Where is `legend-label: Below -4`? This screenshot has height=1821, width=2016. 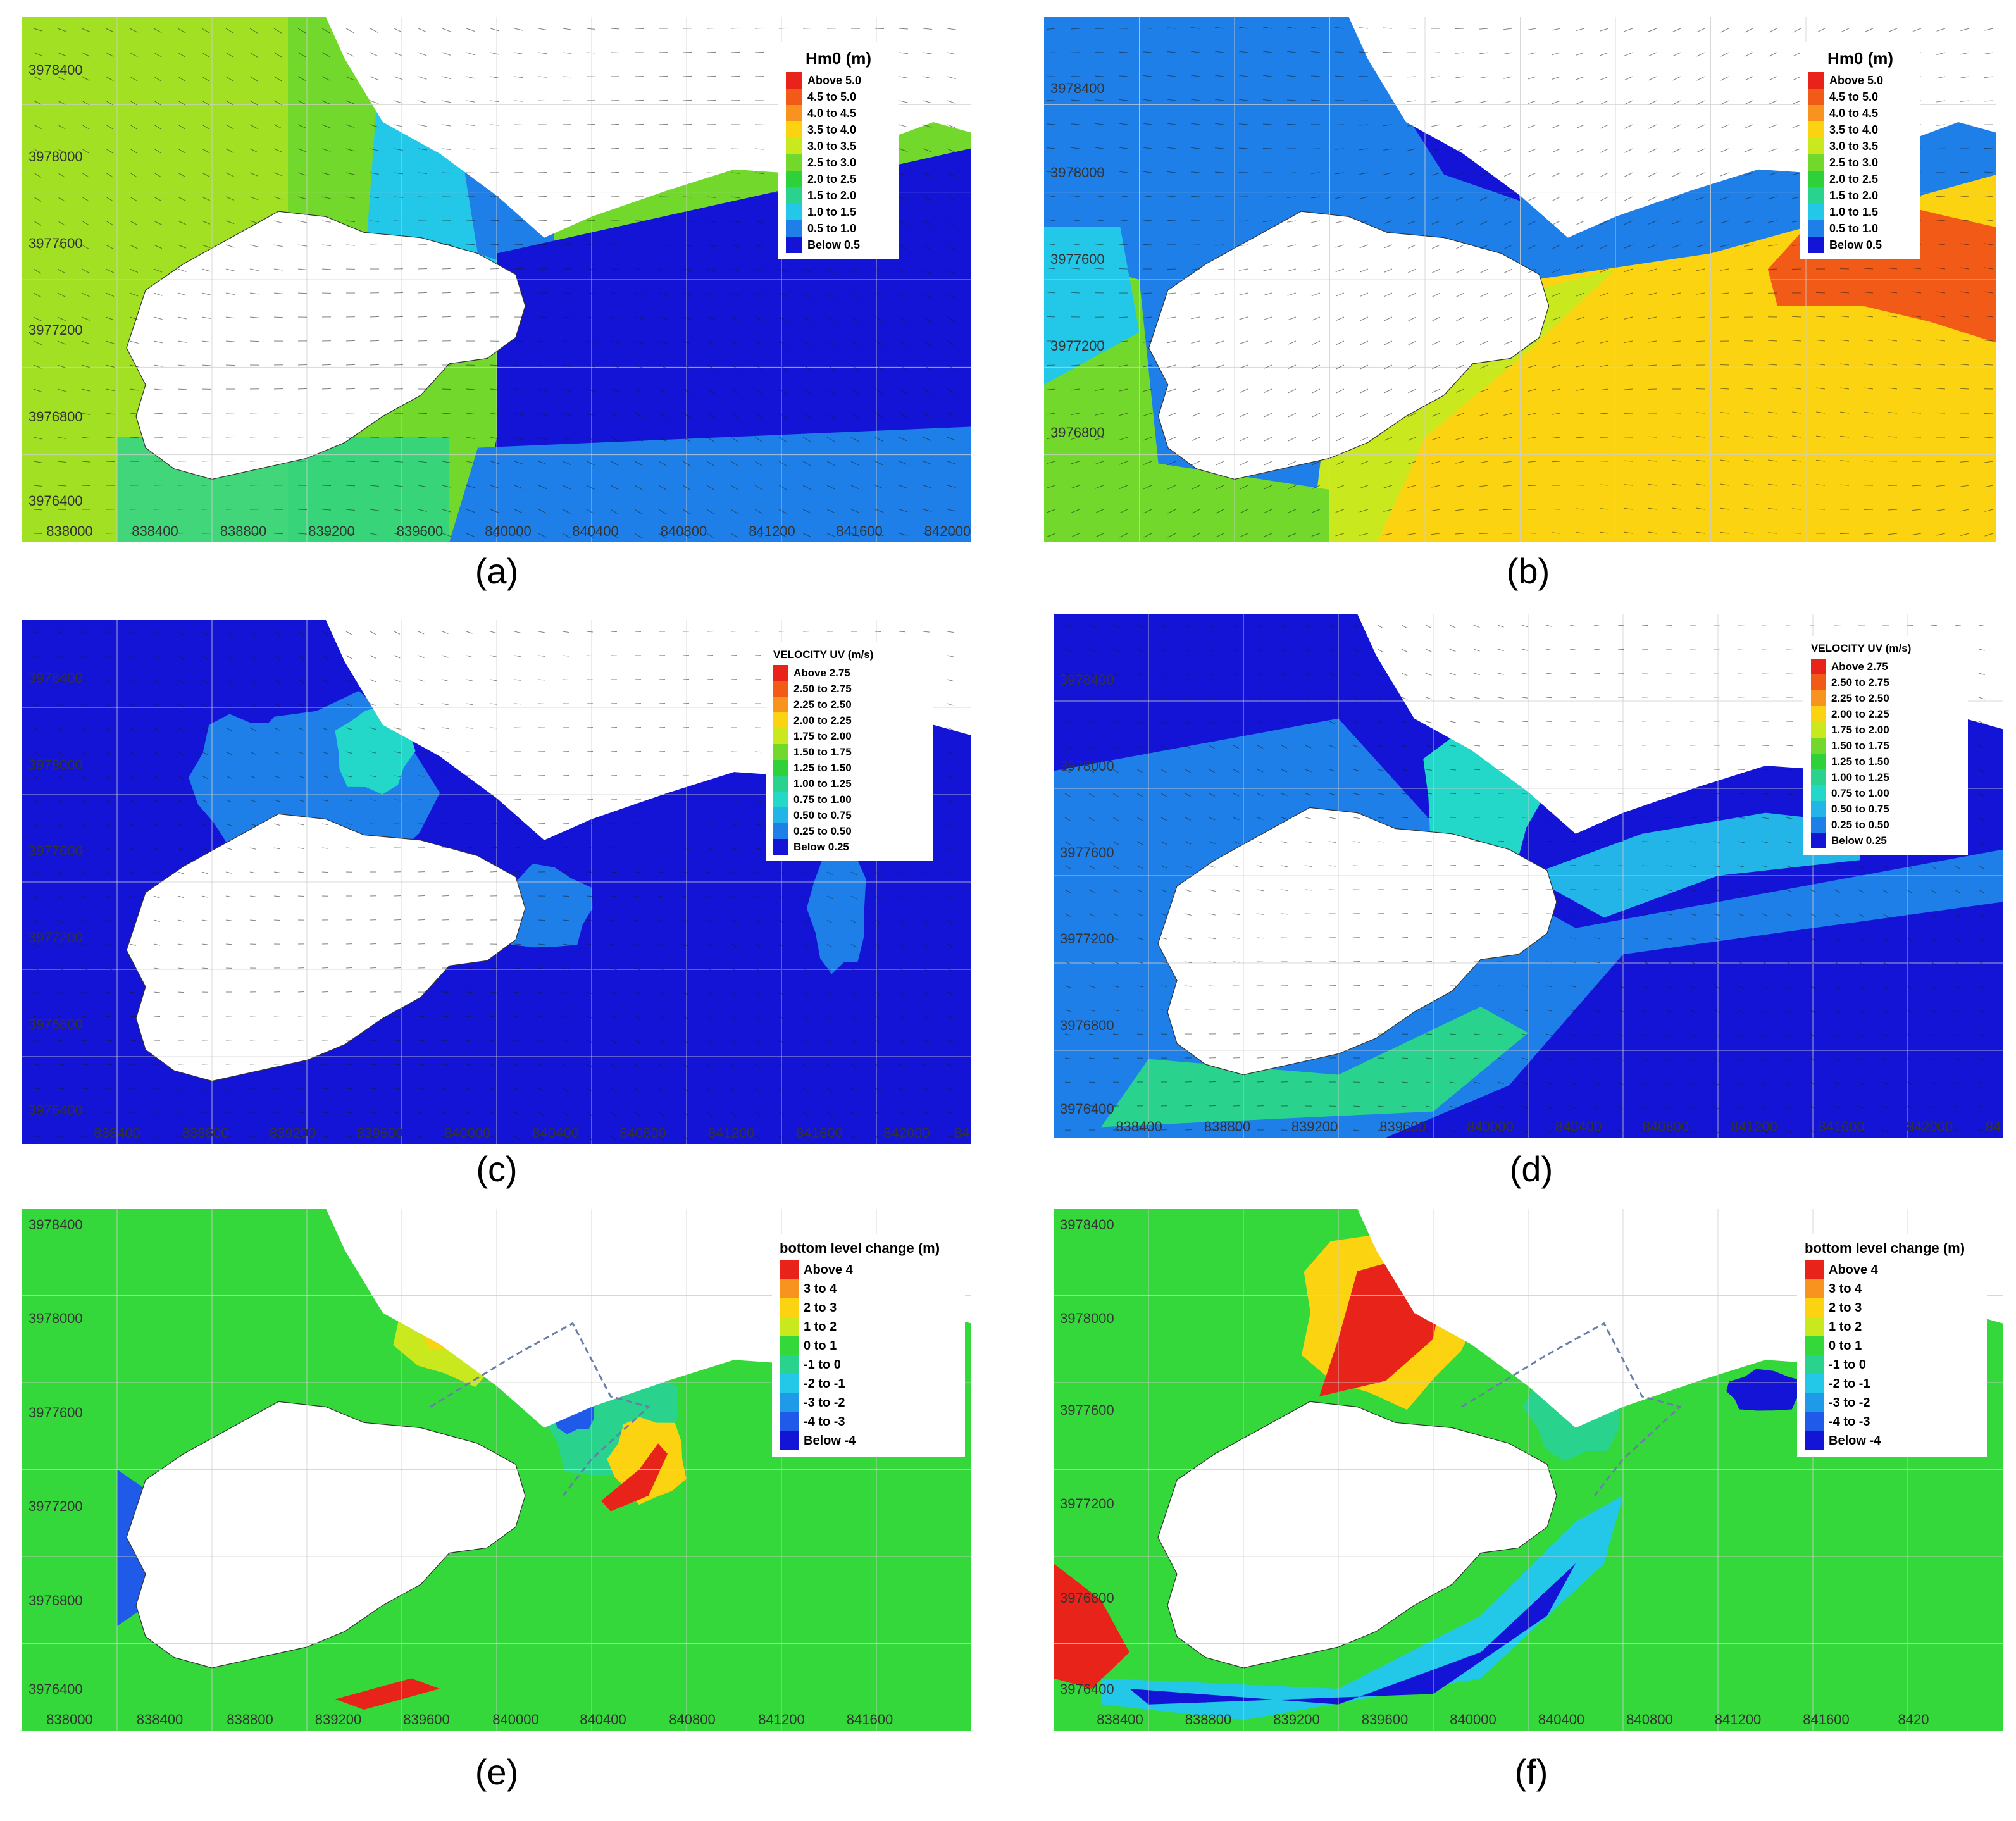
legend-label: Below -4 is located at coordinates (830, 1440).